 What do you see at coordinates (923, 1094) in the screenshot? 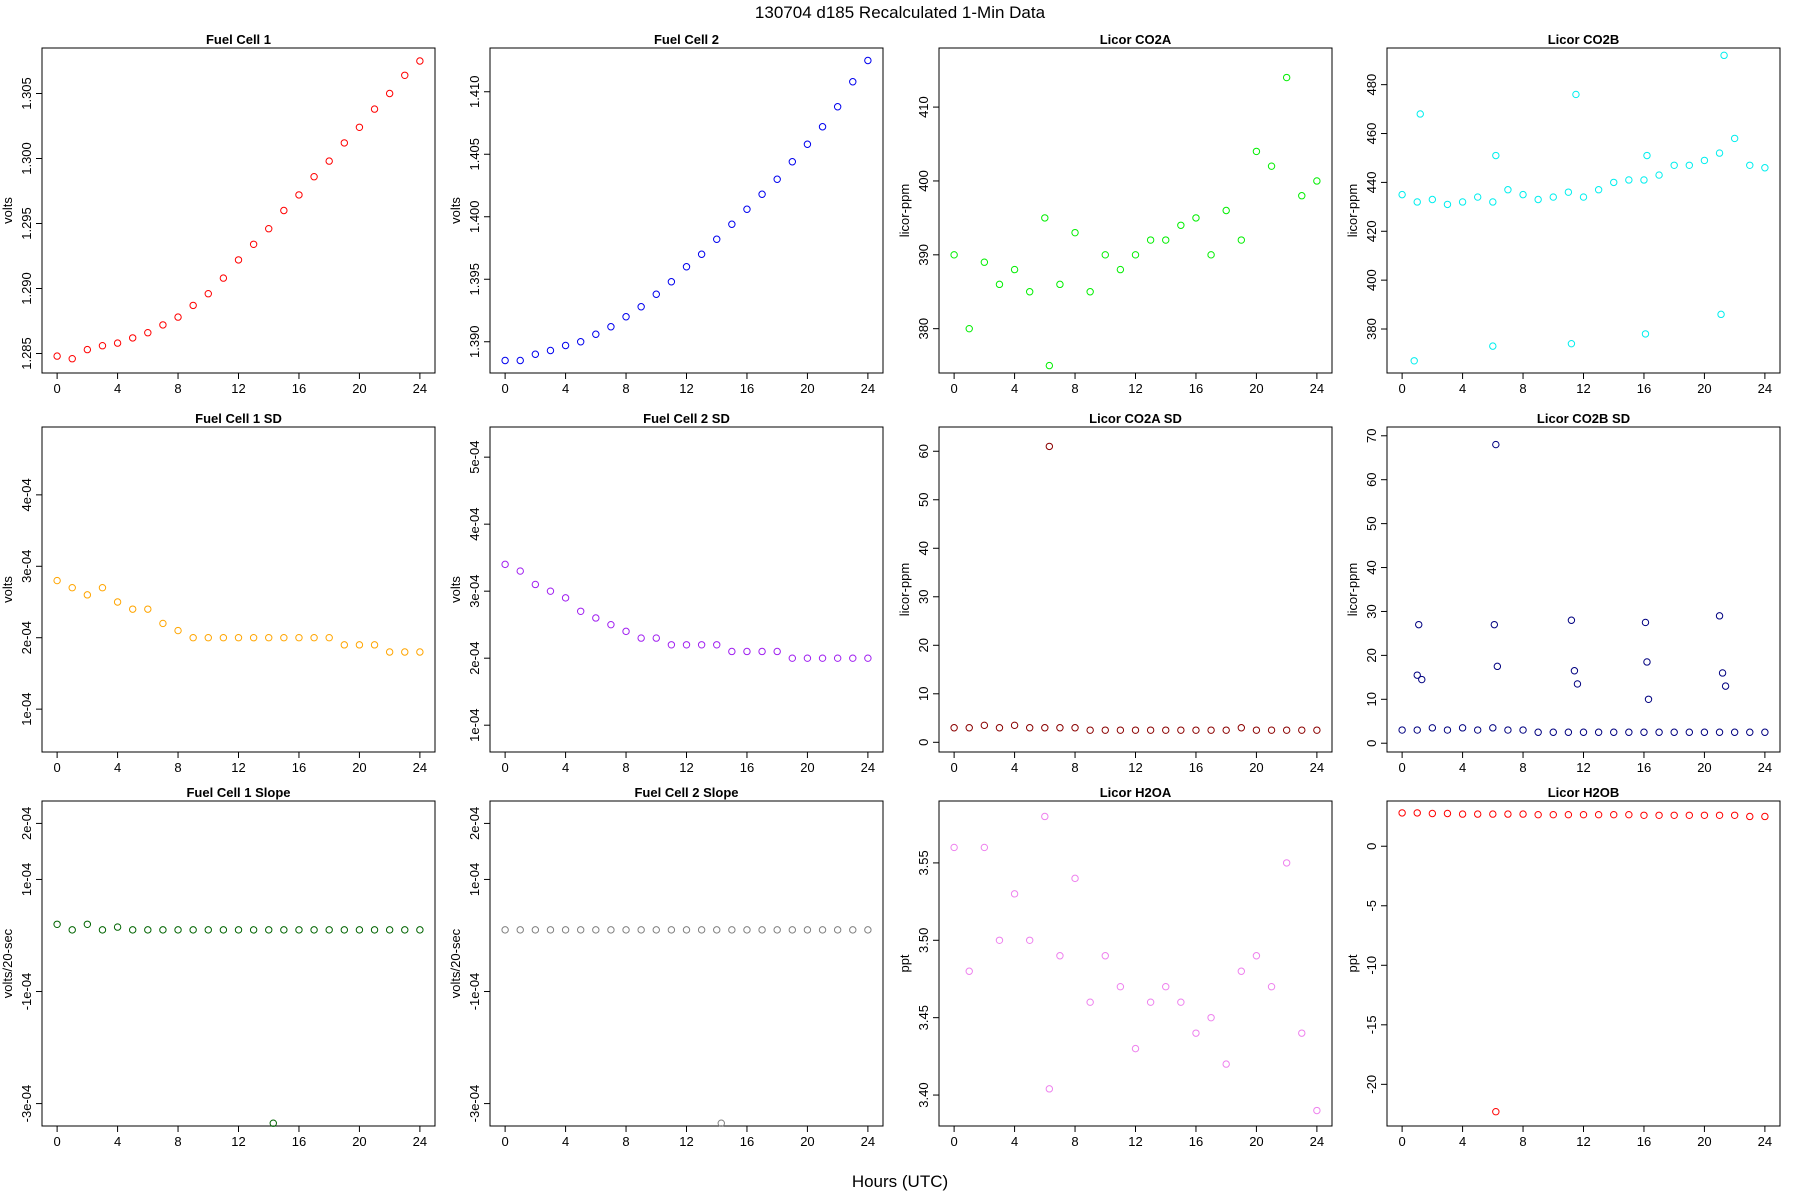
I see `y-tick-label: 3.40` at bounding box center [923, 1094].